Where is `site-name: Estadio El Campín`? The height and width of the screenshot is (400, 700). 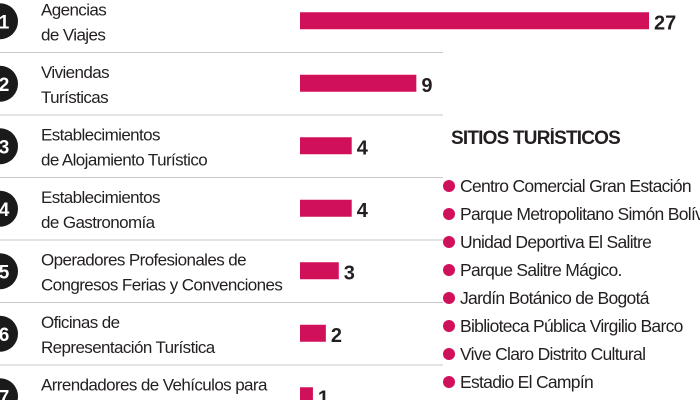 site-name: Estadio El Campín is located at coordinates (527, 381).